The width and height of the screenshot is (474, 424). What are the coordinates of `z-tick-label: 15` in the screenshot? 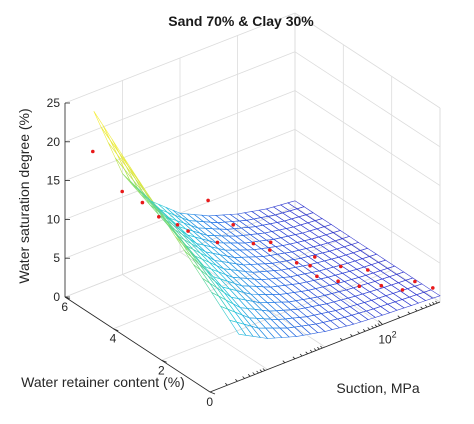 It's located at (54, 181).